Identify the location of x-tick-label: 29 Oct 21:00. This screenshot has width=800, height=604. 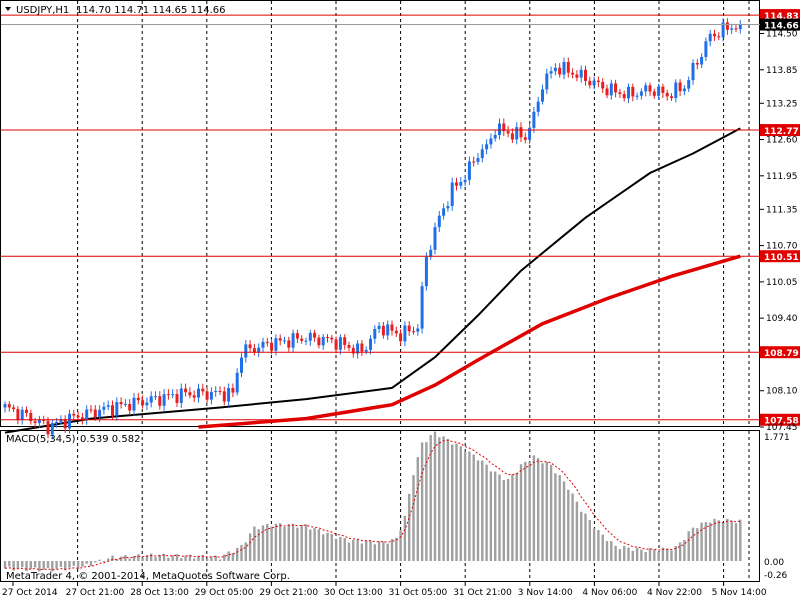
(288, 593).